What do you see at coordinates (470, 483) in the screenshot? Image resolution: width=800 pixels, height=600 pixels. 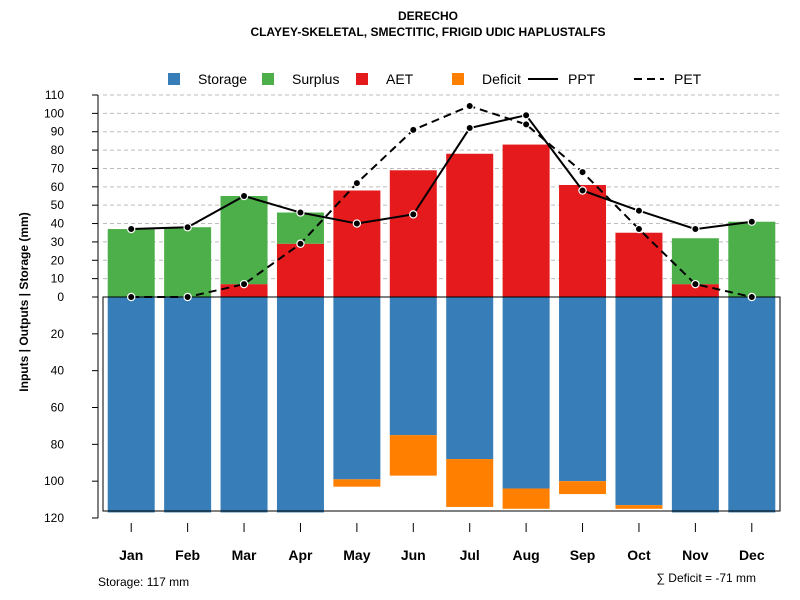 I see `deficit-bar-jul` at bounding box center [470, 483].